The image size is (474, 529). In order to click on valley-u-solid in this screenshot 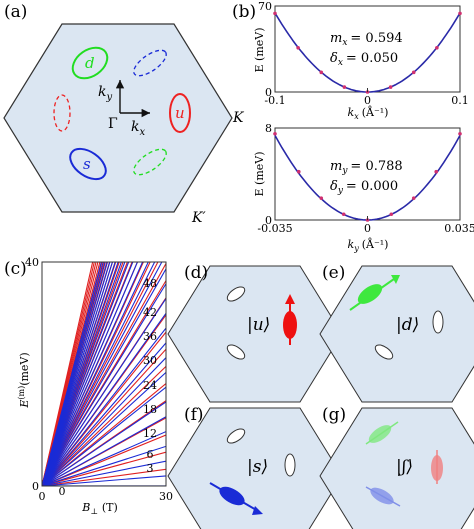, I will do `click(180, 113)`.